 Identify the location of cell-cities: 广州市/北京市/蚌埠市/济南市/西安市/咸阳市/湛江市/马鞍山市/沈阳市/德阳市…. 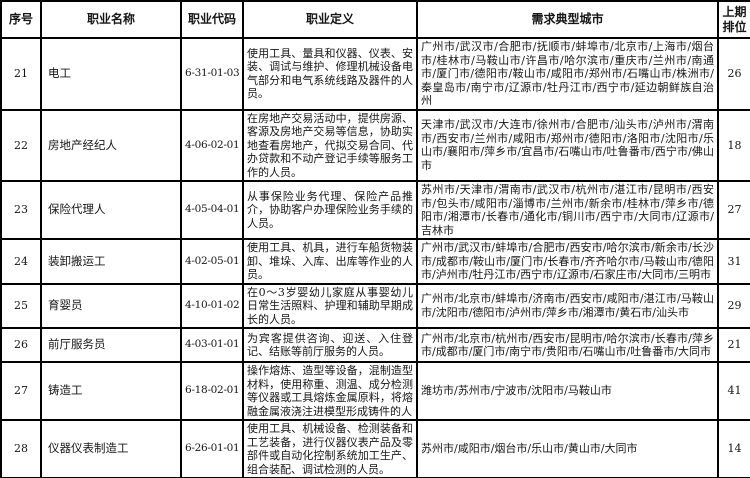
(567, 305).